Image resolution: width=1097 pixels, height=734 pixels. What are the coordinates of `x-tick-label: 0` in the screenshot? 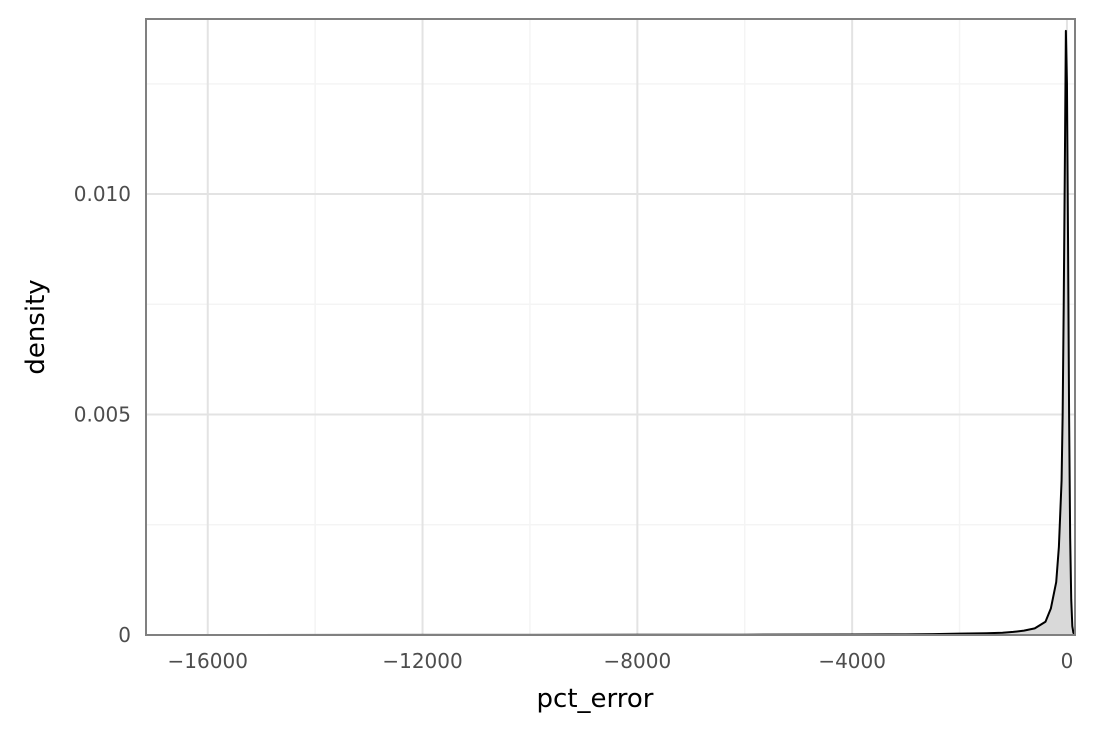 It's located at (1067, 661).